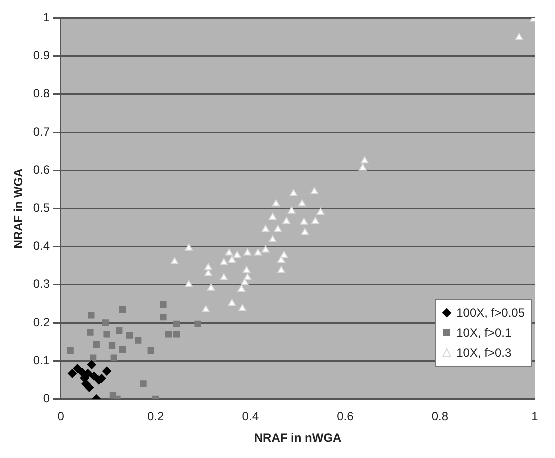 This screenshot has height=458, width=555. What do you see at coordinates (490, 313) in the screenshot?
I see `legend-label: 100X, f>0.05` at bounding box center [490, 313].